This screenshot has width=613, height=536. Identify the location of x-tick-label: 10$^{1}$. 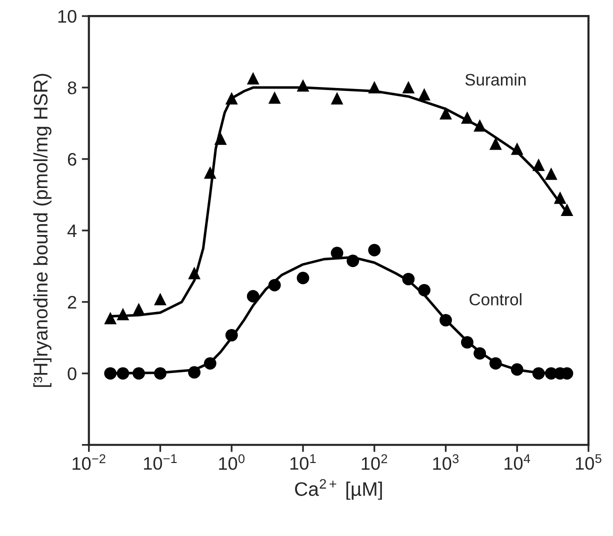
(303, 462).